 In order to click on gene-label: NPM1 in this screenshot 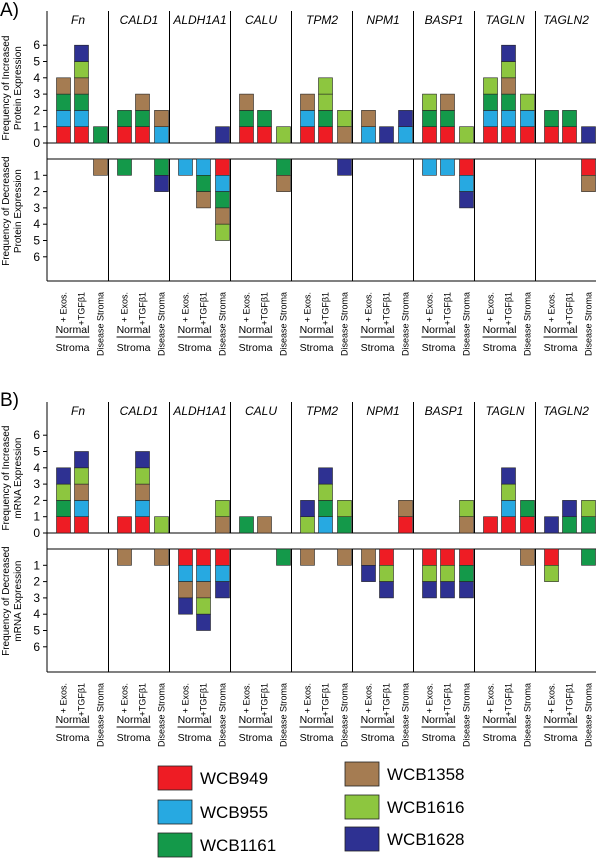, I will do `click(382, 411)`.